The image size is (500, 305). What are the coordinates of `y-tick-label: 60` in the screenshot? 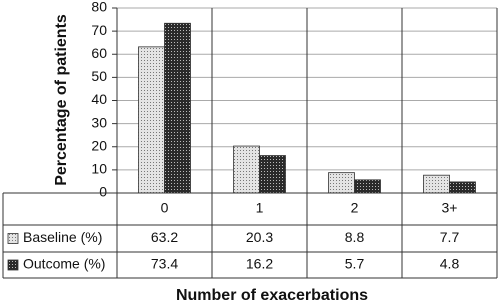 It's located at (99, 53).